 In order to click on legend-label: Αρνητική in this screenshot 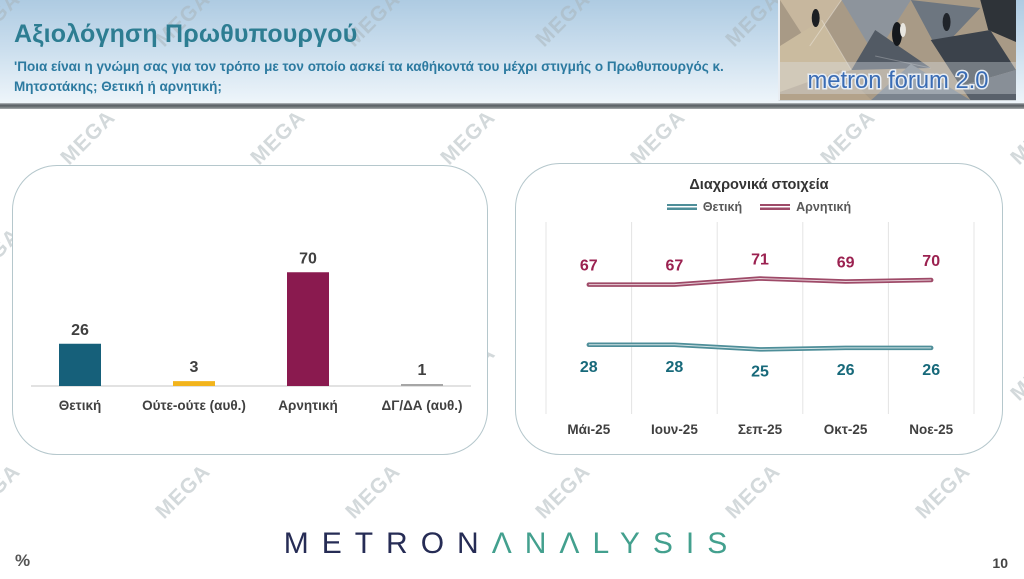, I will do `click(824, 207)`.